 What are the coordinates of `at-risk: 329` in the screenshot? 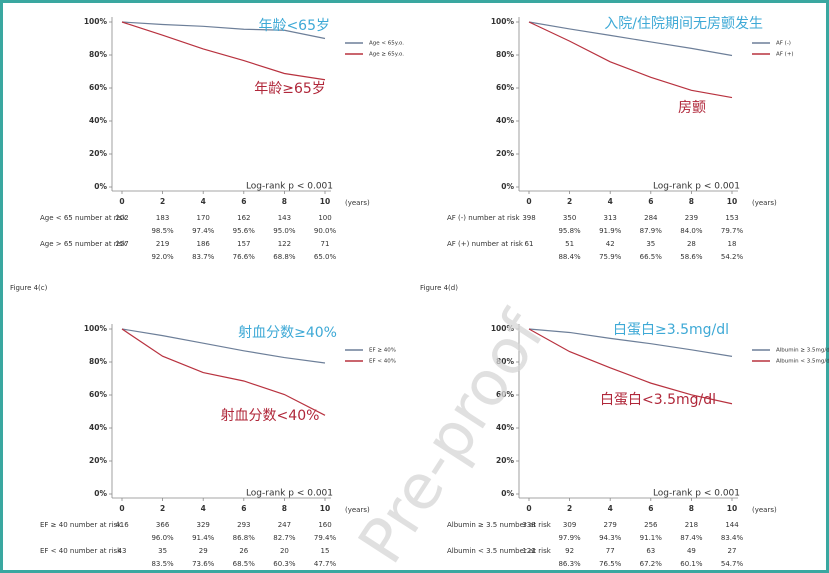 It's located at (203, 525).